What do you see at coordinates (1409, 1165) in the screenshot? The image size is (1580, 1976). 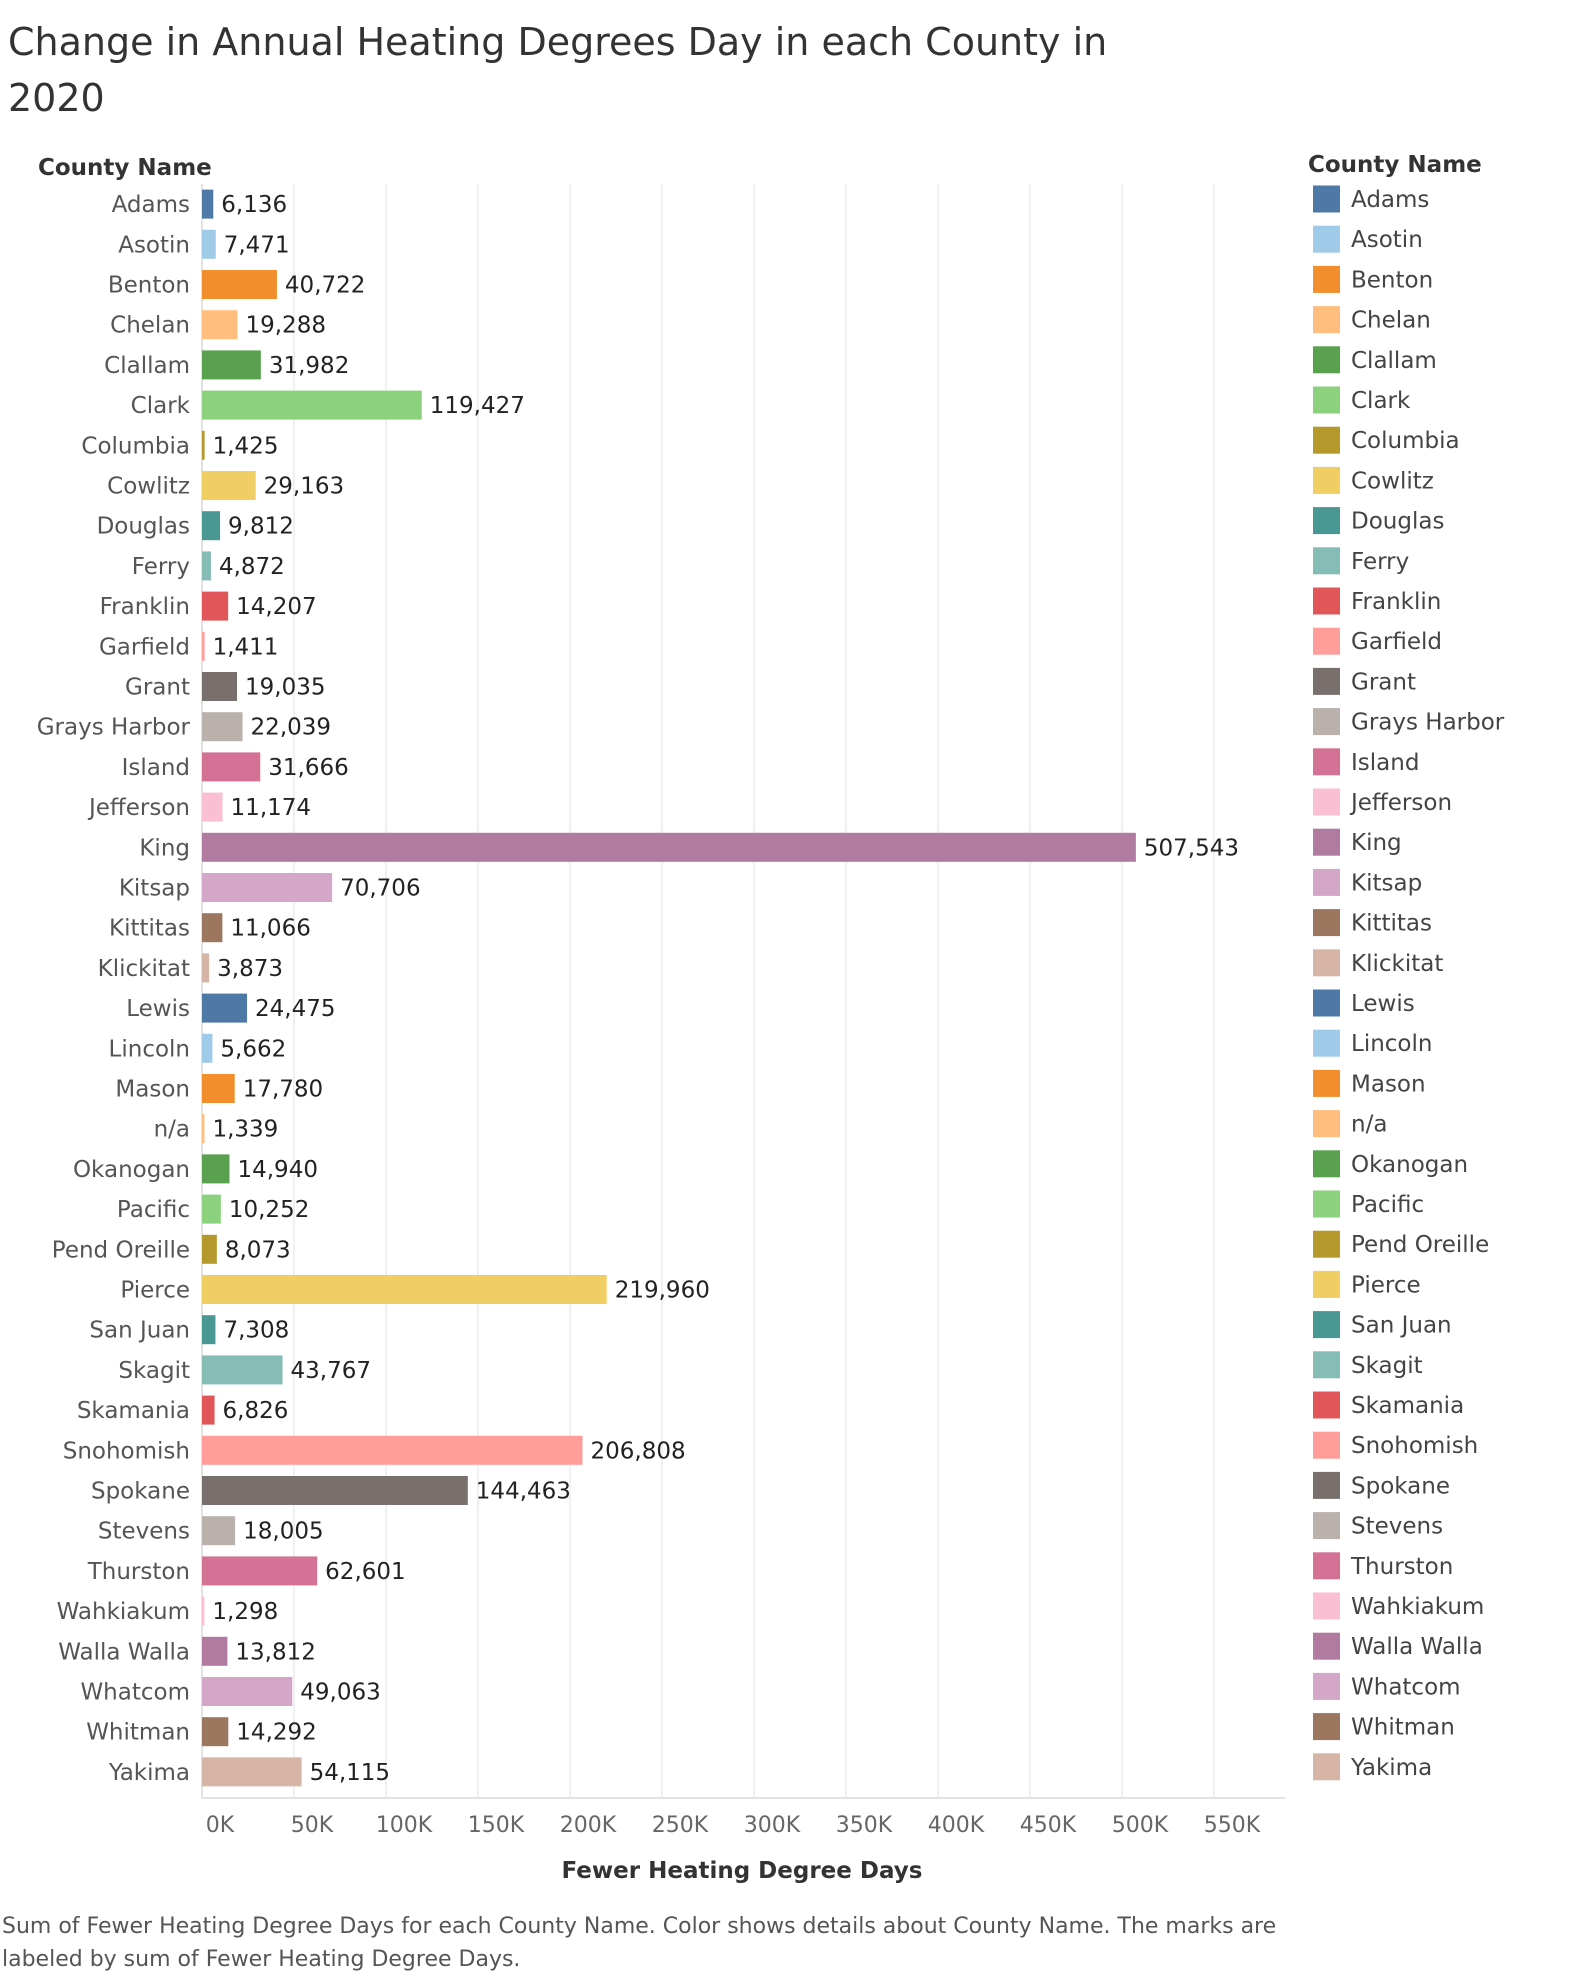 I see `legend-item-label: Okanogan` at bounding box center [1409, 1165].